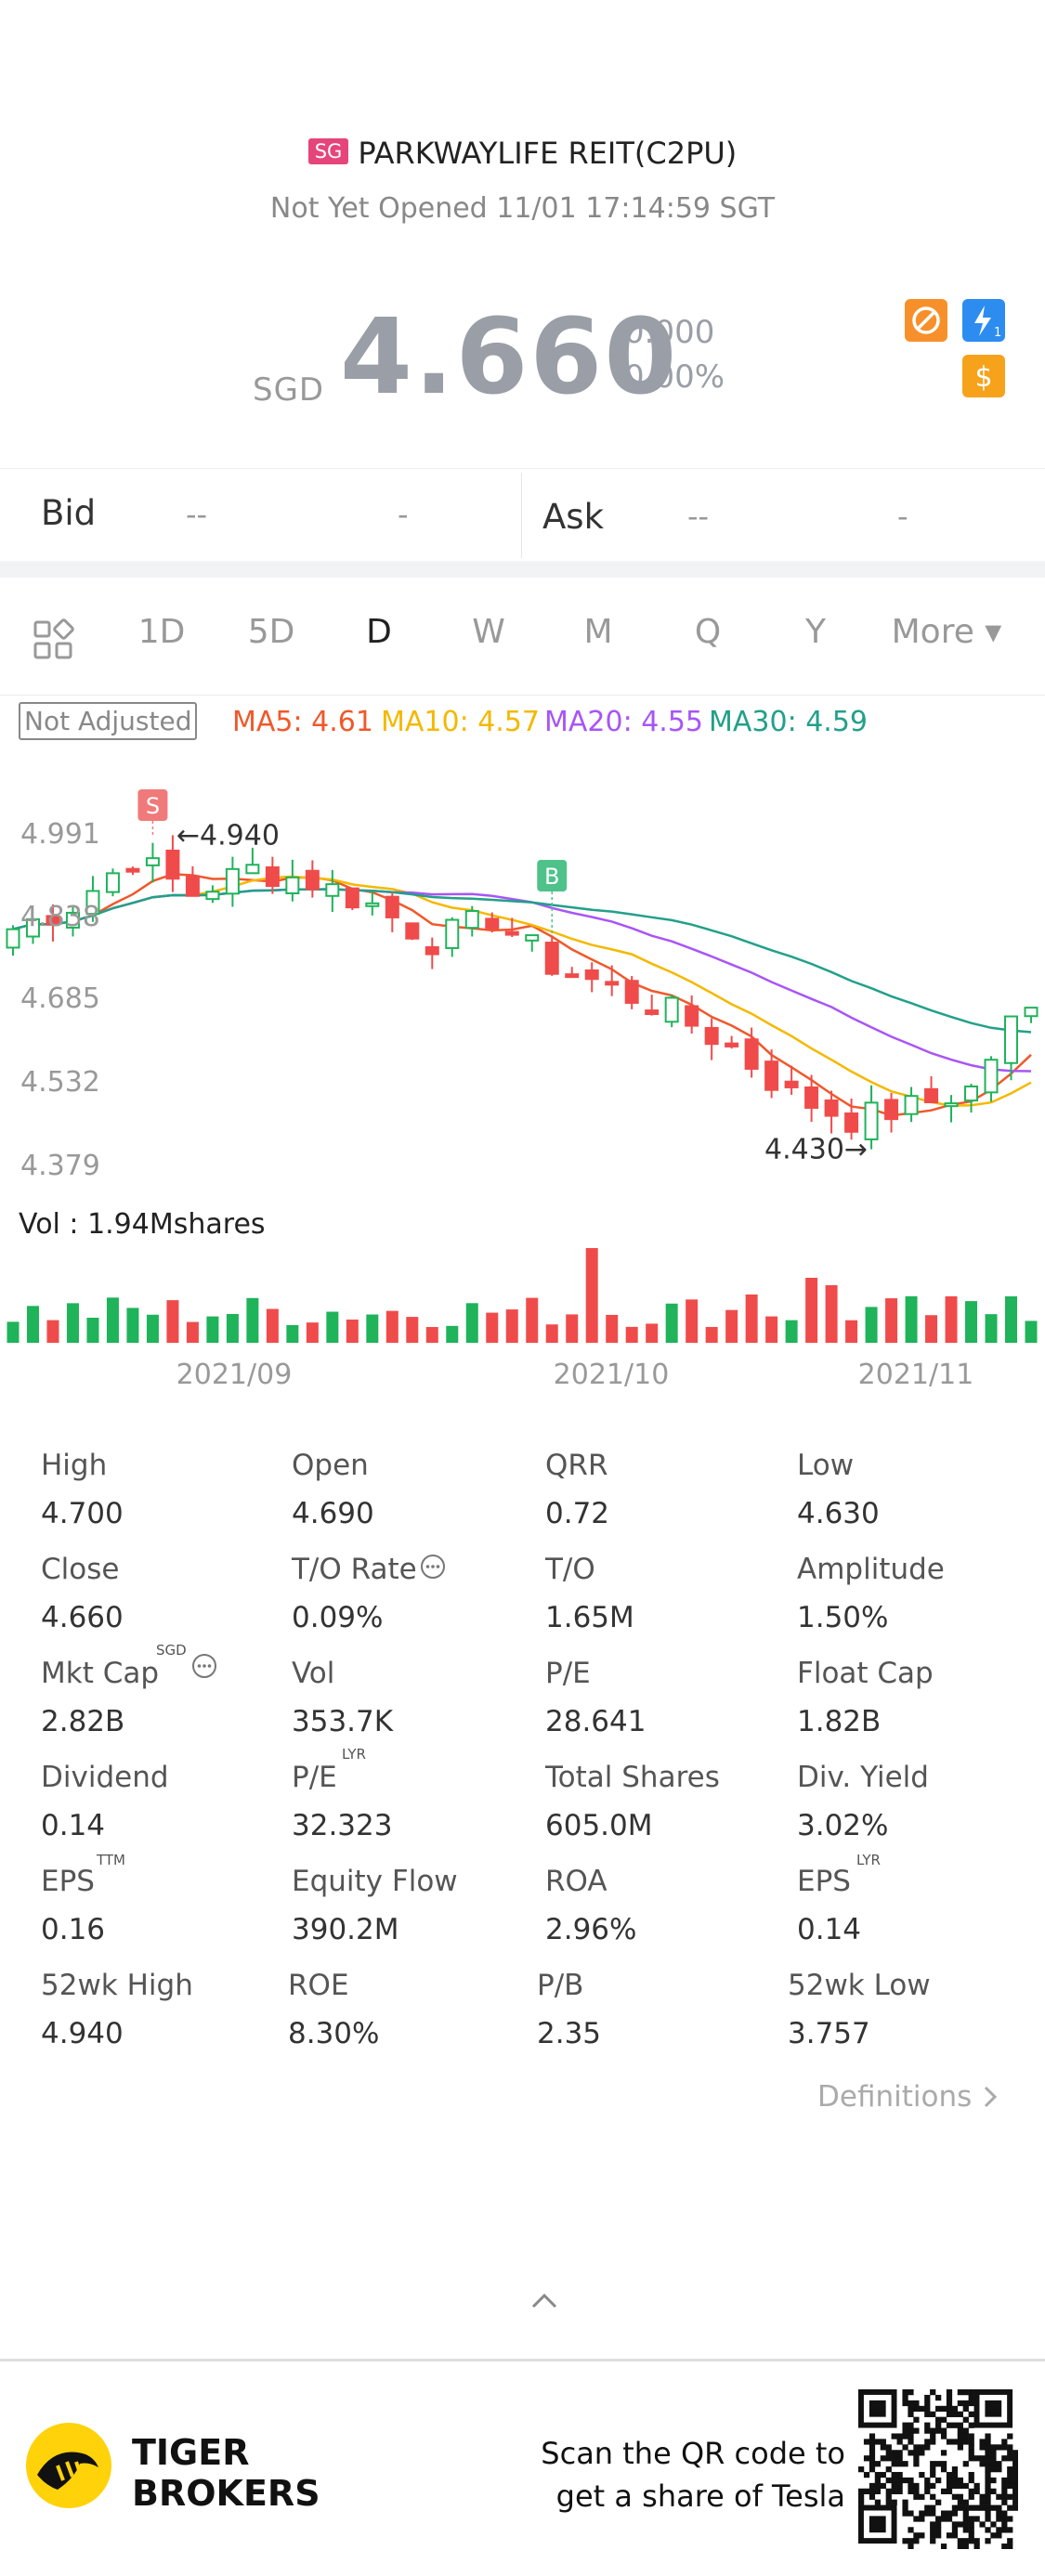  Describe the element at coordinates (522, 514) in the screenshot. I see `bid-ask-bar: Bid -- - Ask -- -` at that location.